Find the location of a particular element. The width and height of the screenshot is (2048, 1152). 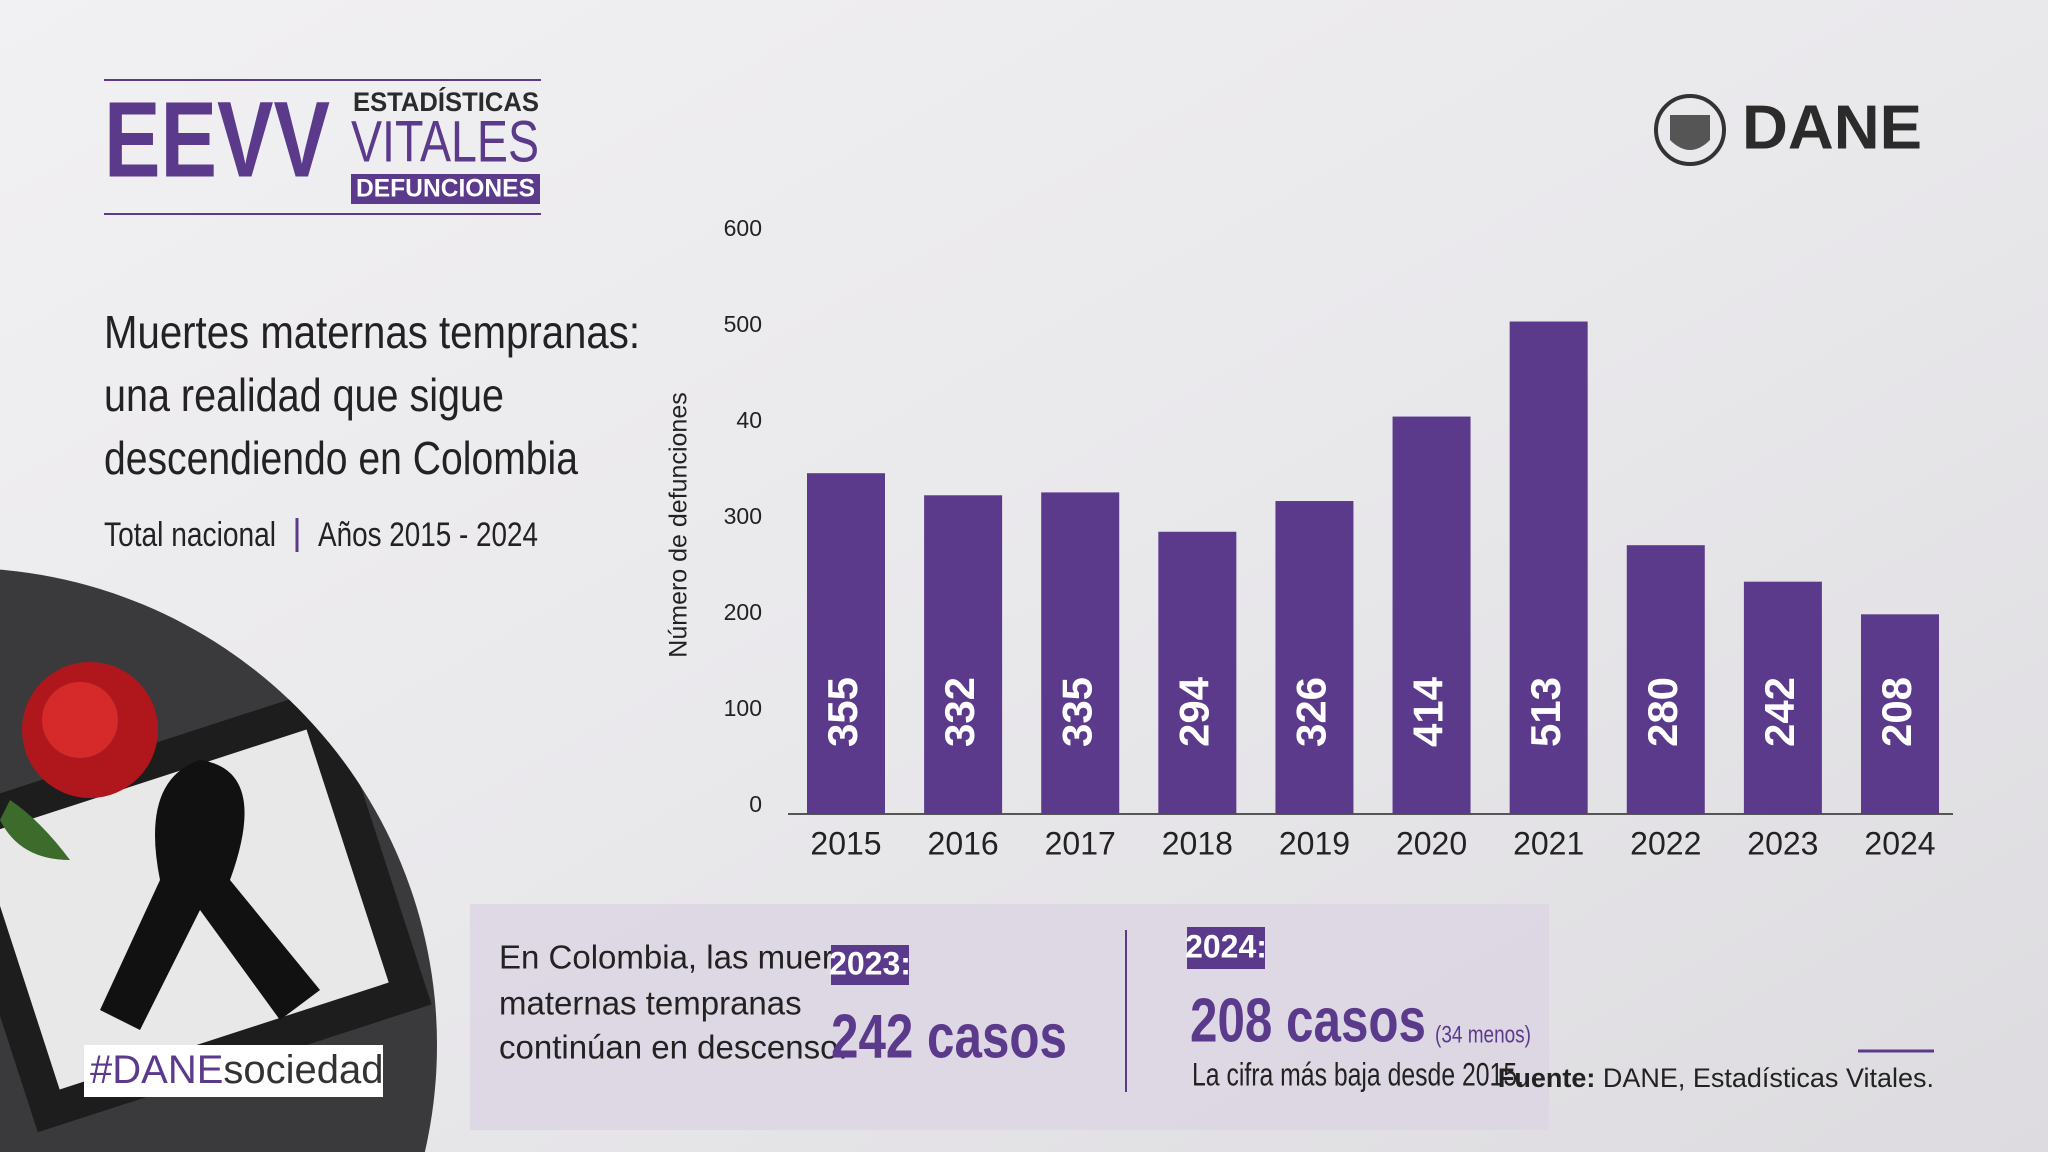

logo-line: ESTADÍSTICAS is located at coordinates (446, 101).